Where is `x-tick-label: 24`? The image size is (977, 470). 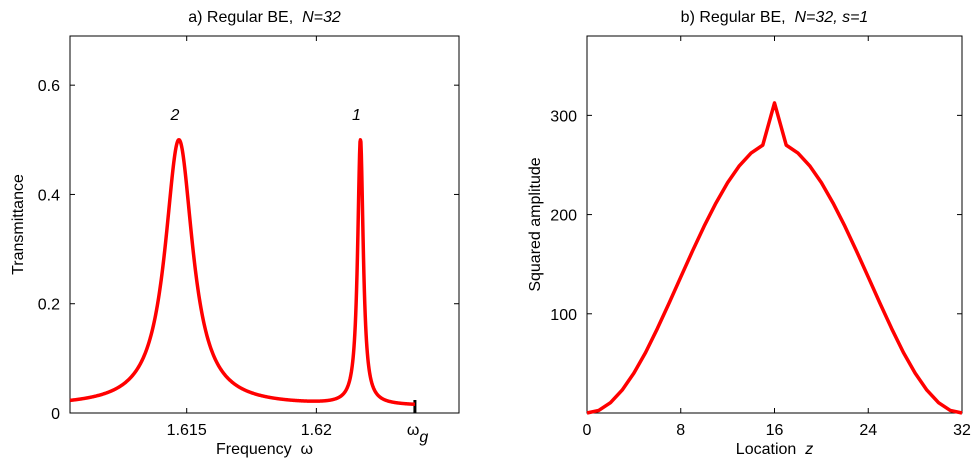 x-tick-label: 24 is located at coordinates (868, 430).